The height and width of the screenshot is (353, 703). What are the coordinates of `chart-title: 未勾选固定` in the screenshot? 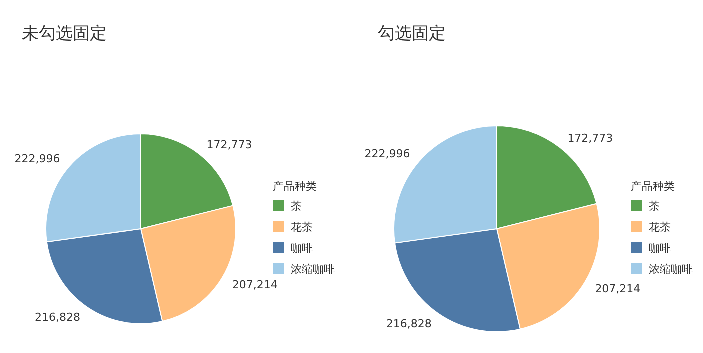 It's located at (64, 34).